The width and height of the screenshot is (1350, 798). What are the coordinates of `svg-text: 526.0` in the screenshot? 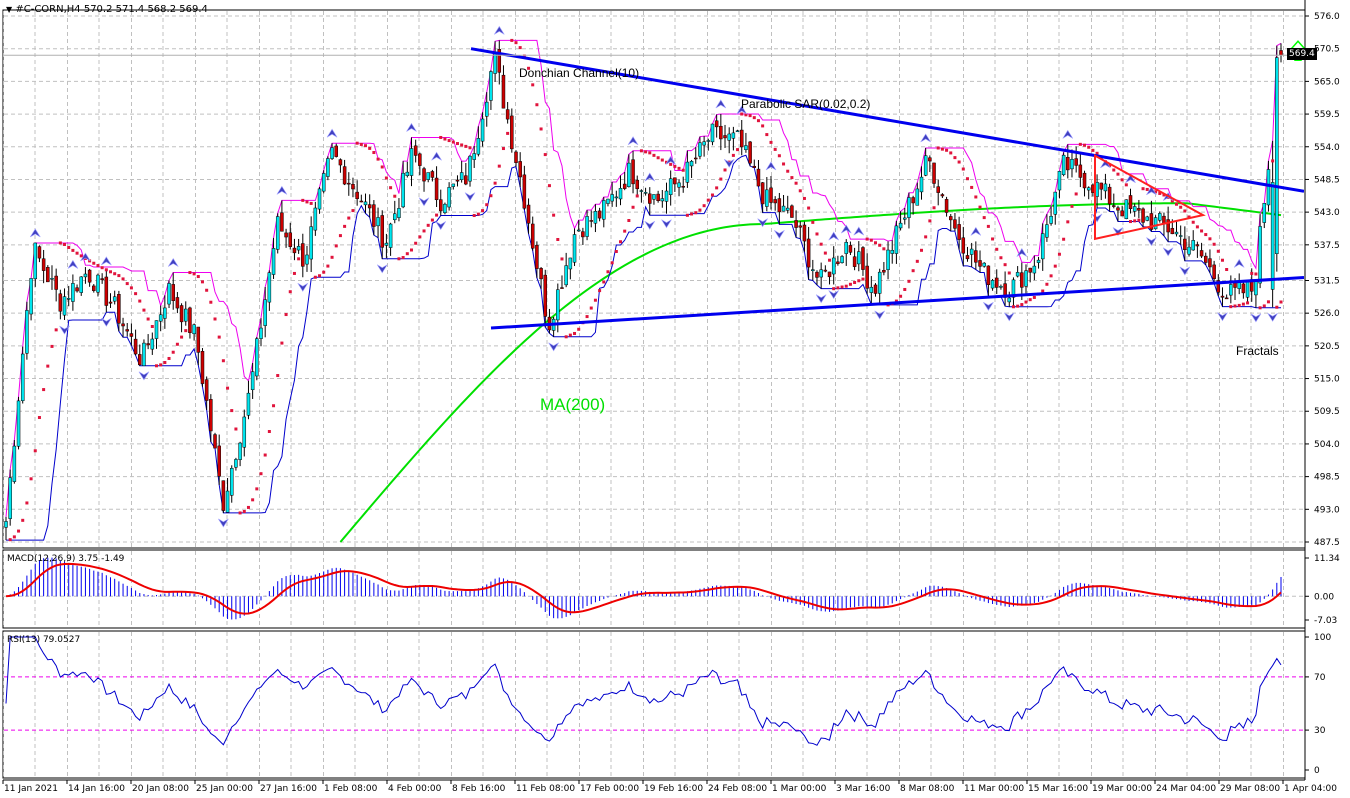 It's located at (1327, 314).